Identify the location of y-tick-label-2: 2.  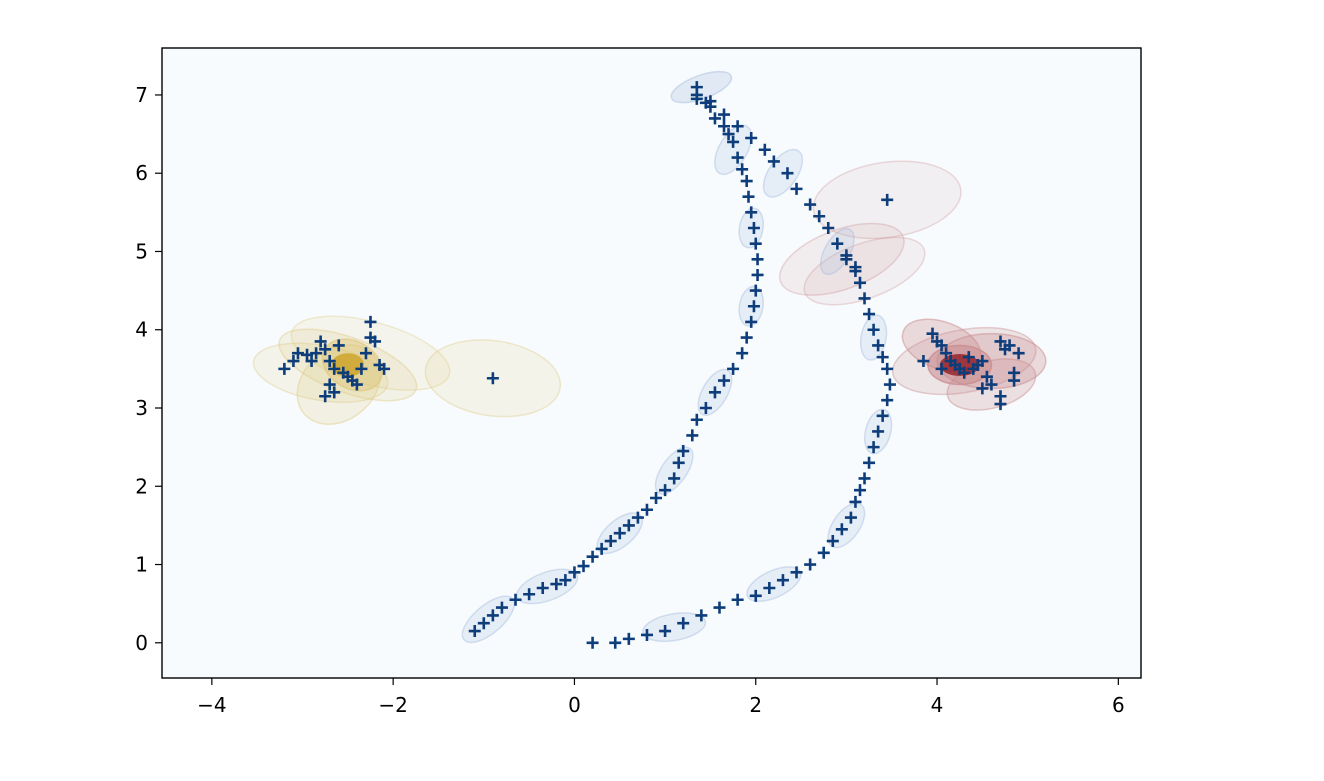
(141, 486).